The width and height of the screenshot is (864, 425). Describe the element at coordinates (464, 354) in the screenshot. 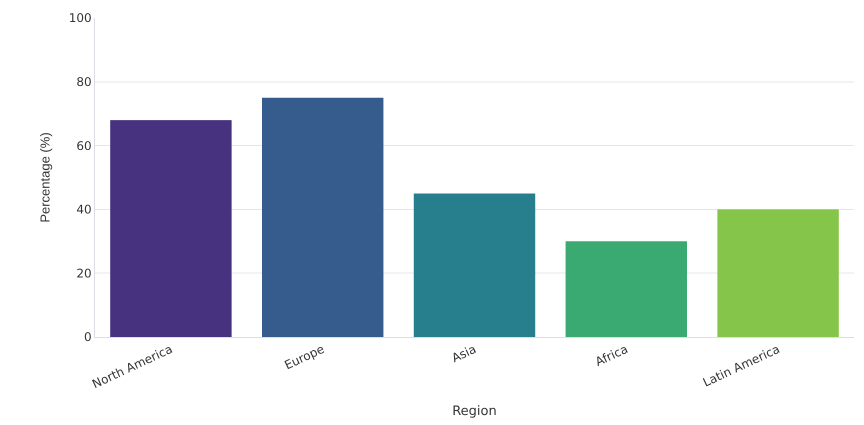

I see `x-tick-label: Asia` at that location.